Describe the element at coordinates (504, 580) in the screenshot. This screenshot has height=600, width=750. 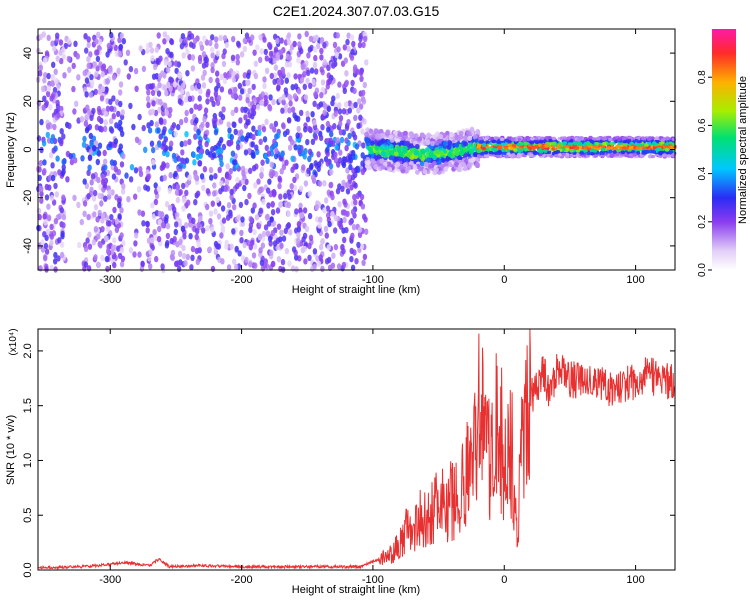
I see `x-tick-label: 0` at that location.